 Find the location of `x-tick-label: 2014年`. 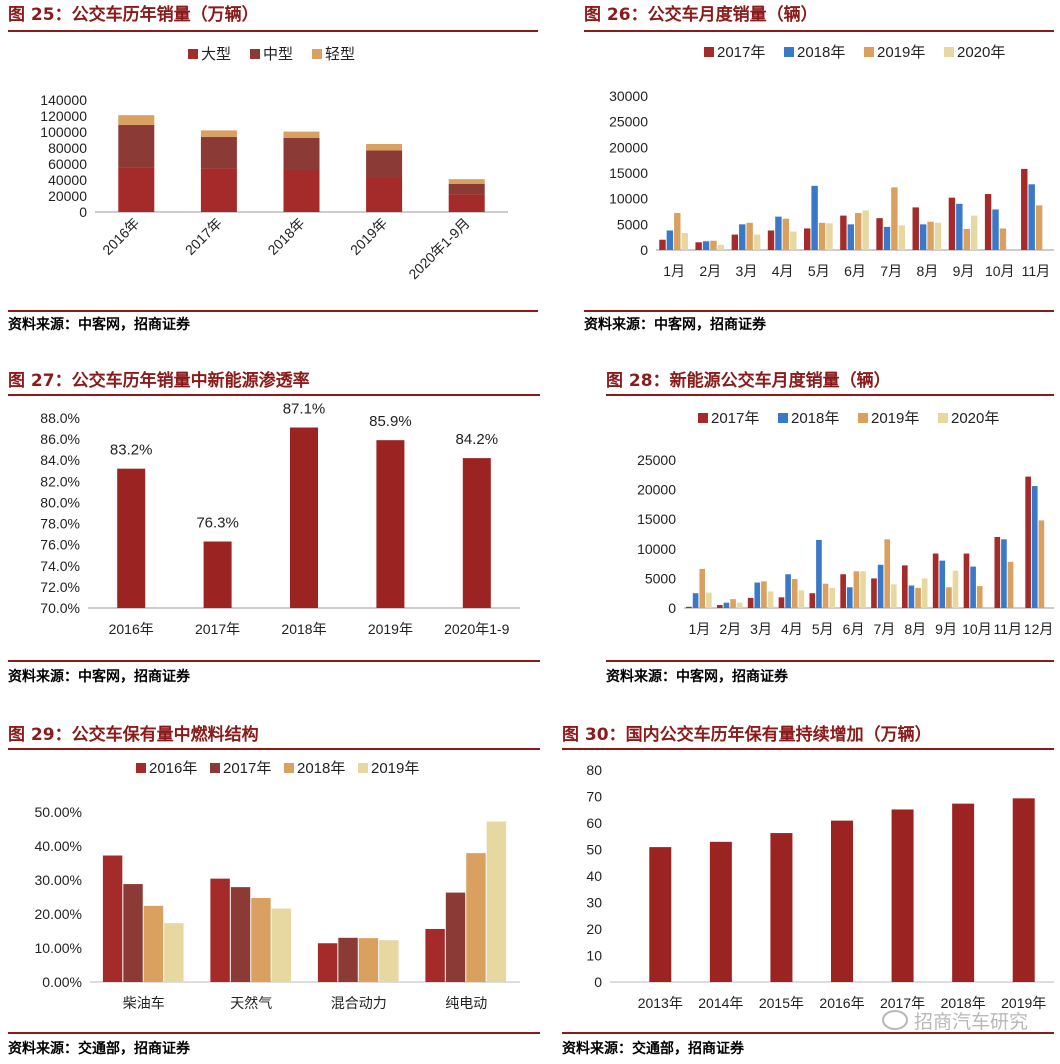

x-tick-label: 2014年 is located at coordinates (720, 1003).